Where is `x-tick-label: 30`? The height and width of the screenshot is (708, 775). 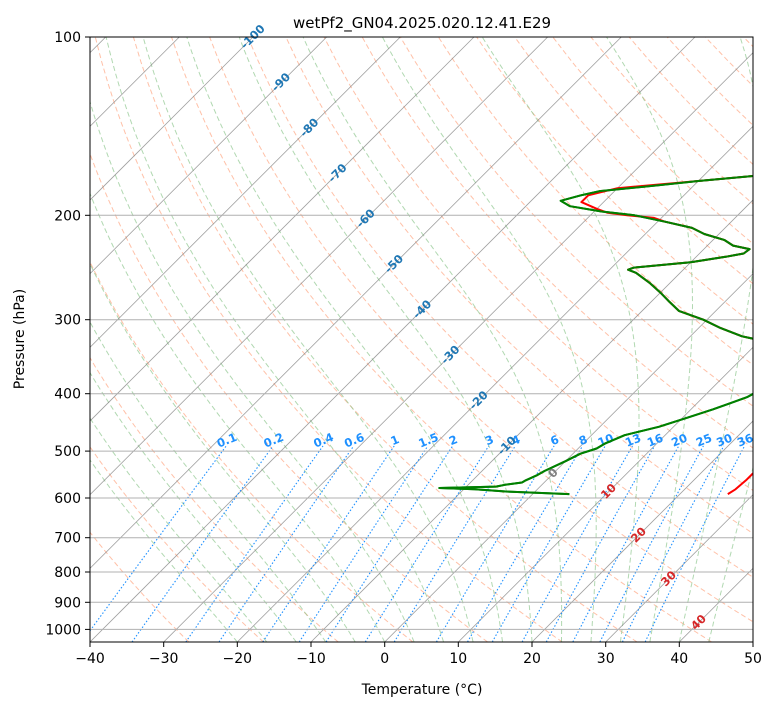 x-tick-label: 30 is located at coordinates (606, 659).